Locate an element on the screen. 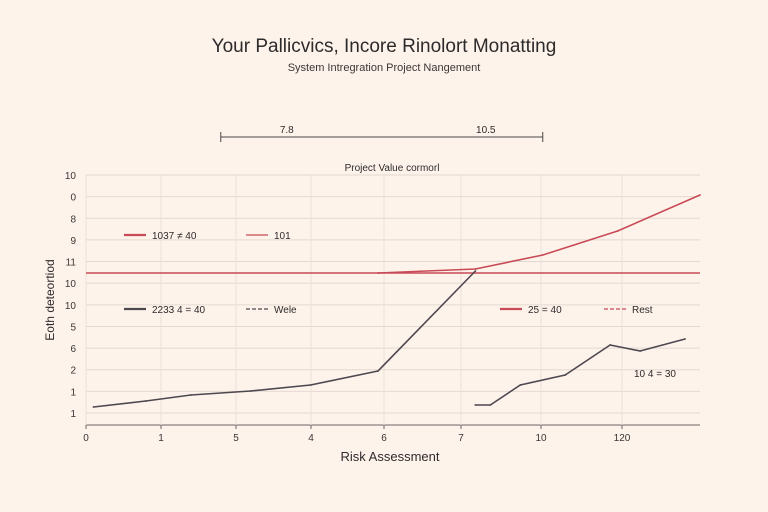 This screenshot has width=768, height=512. y-tick-label: 6 is located at coordinates (73, 349).